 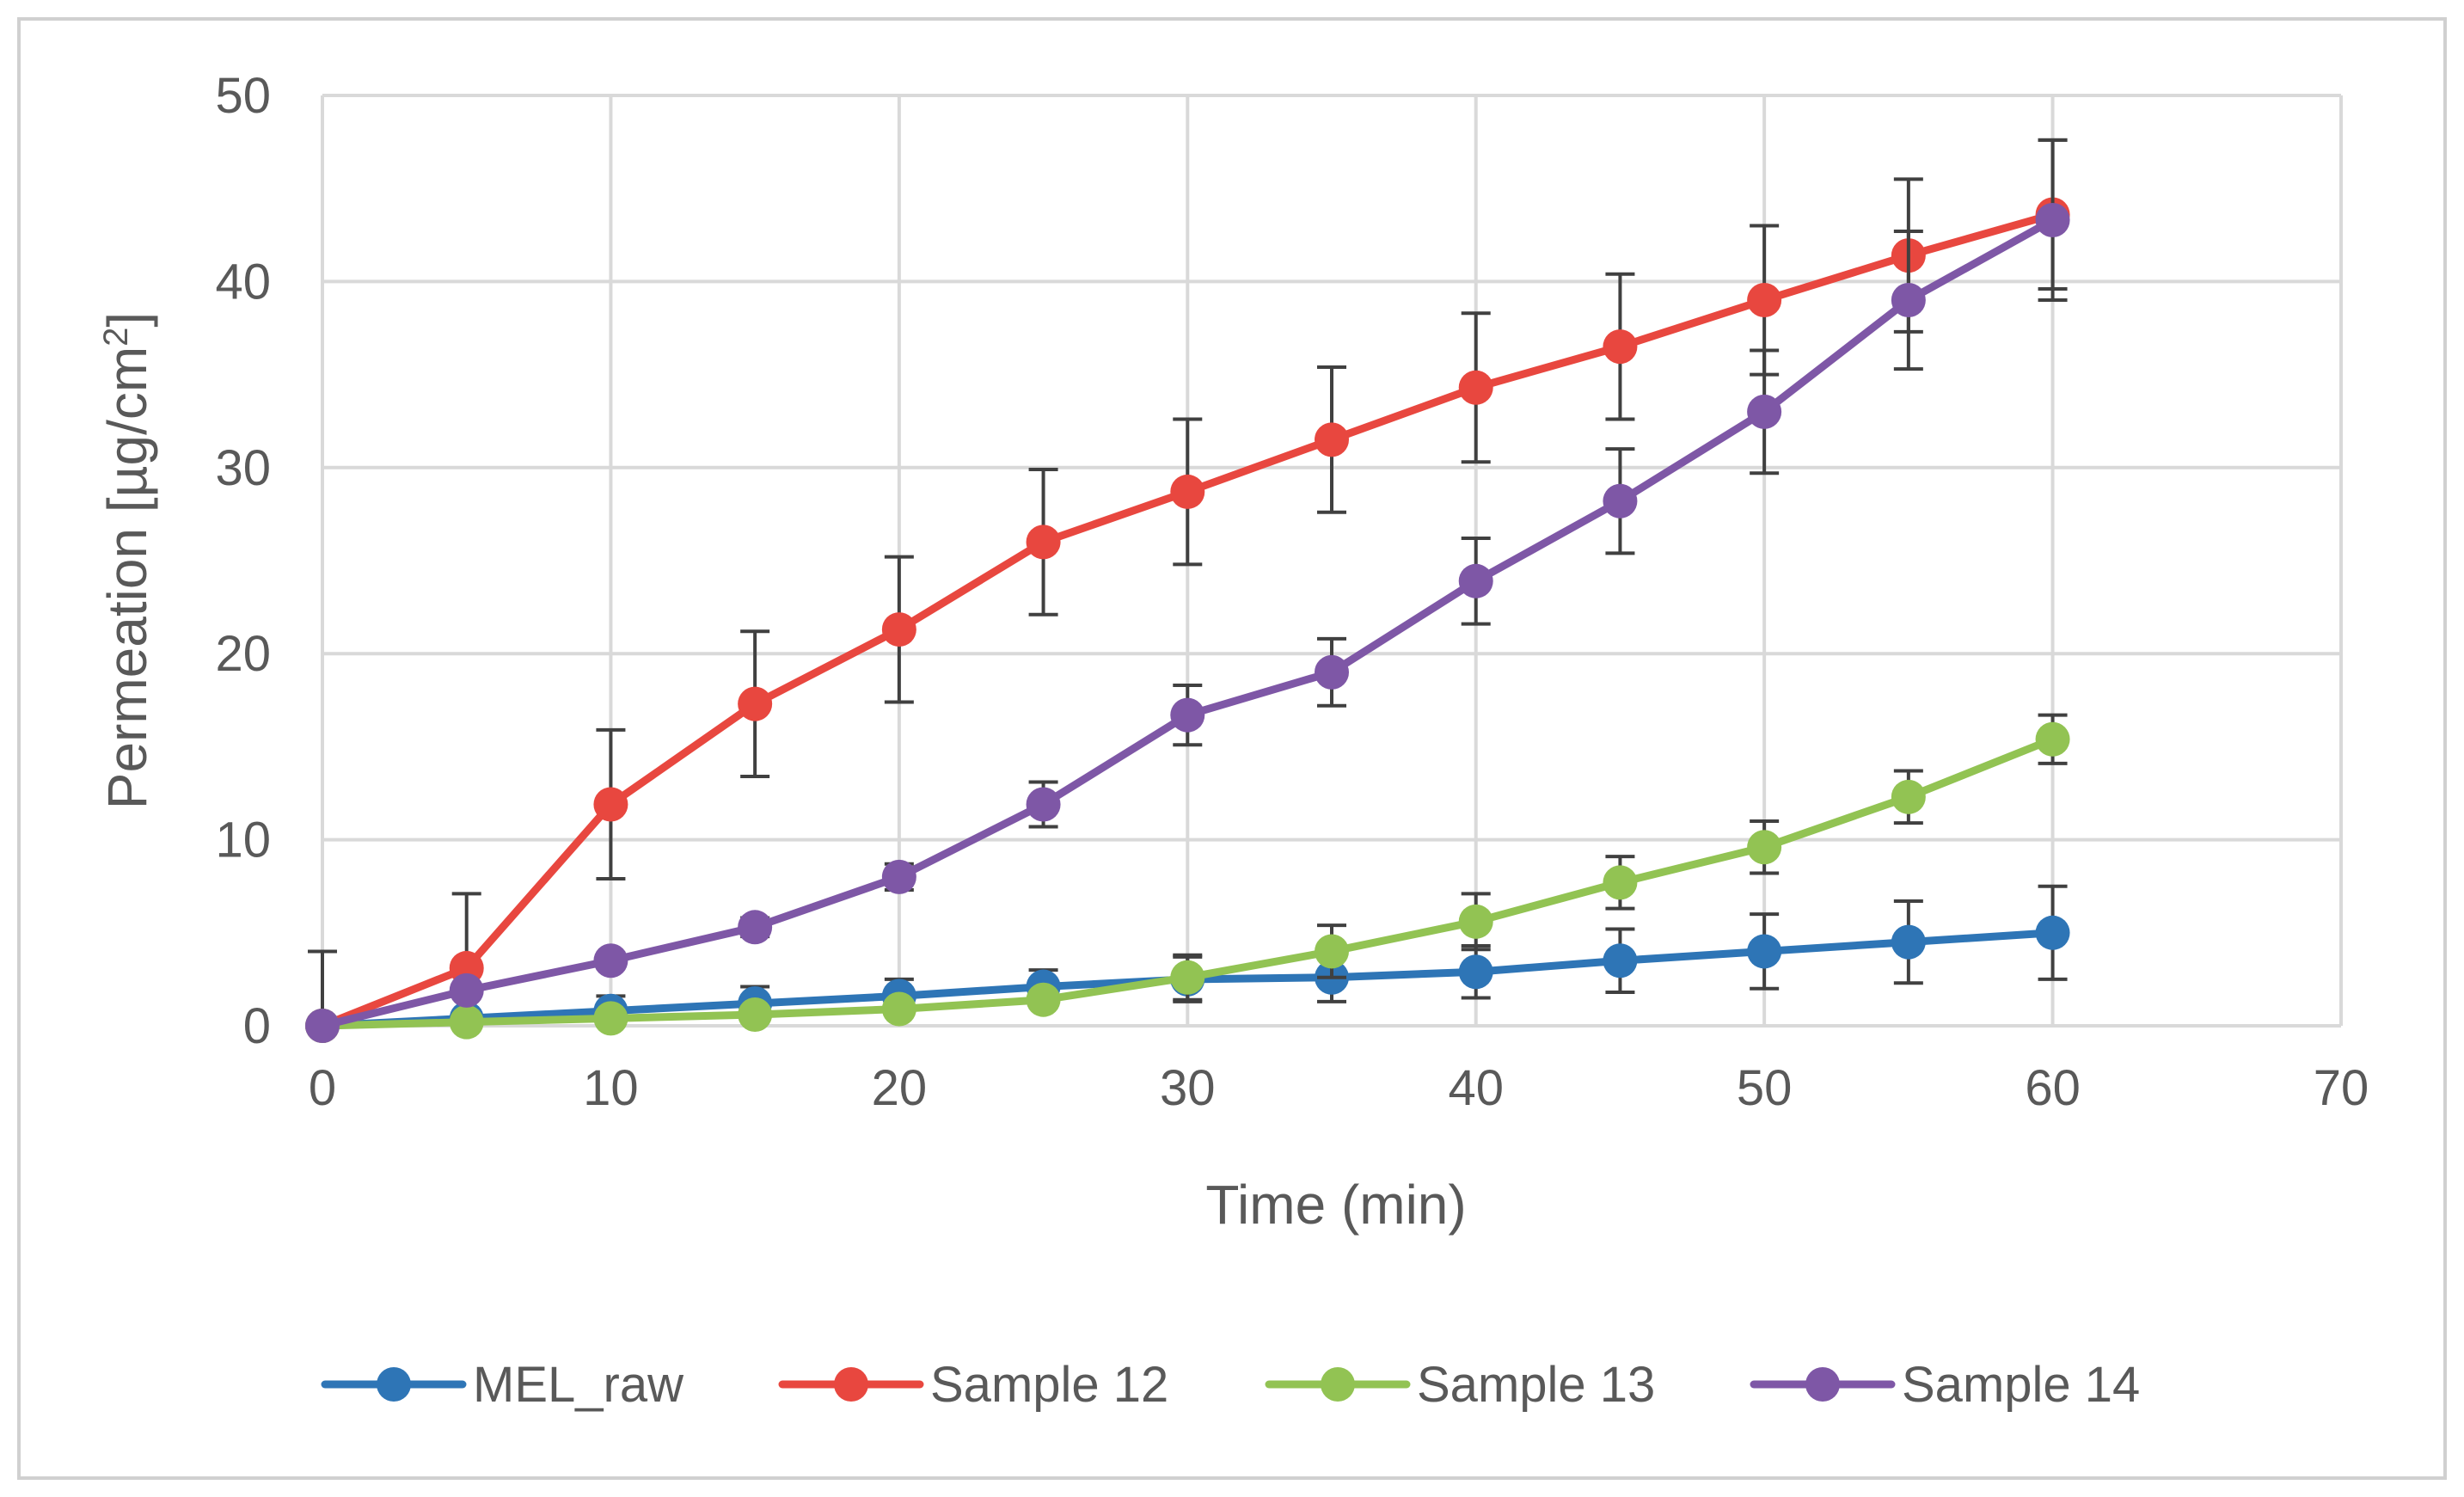 I want to click on legend-item-1: Sample 12, so click(x=973, y=1385).